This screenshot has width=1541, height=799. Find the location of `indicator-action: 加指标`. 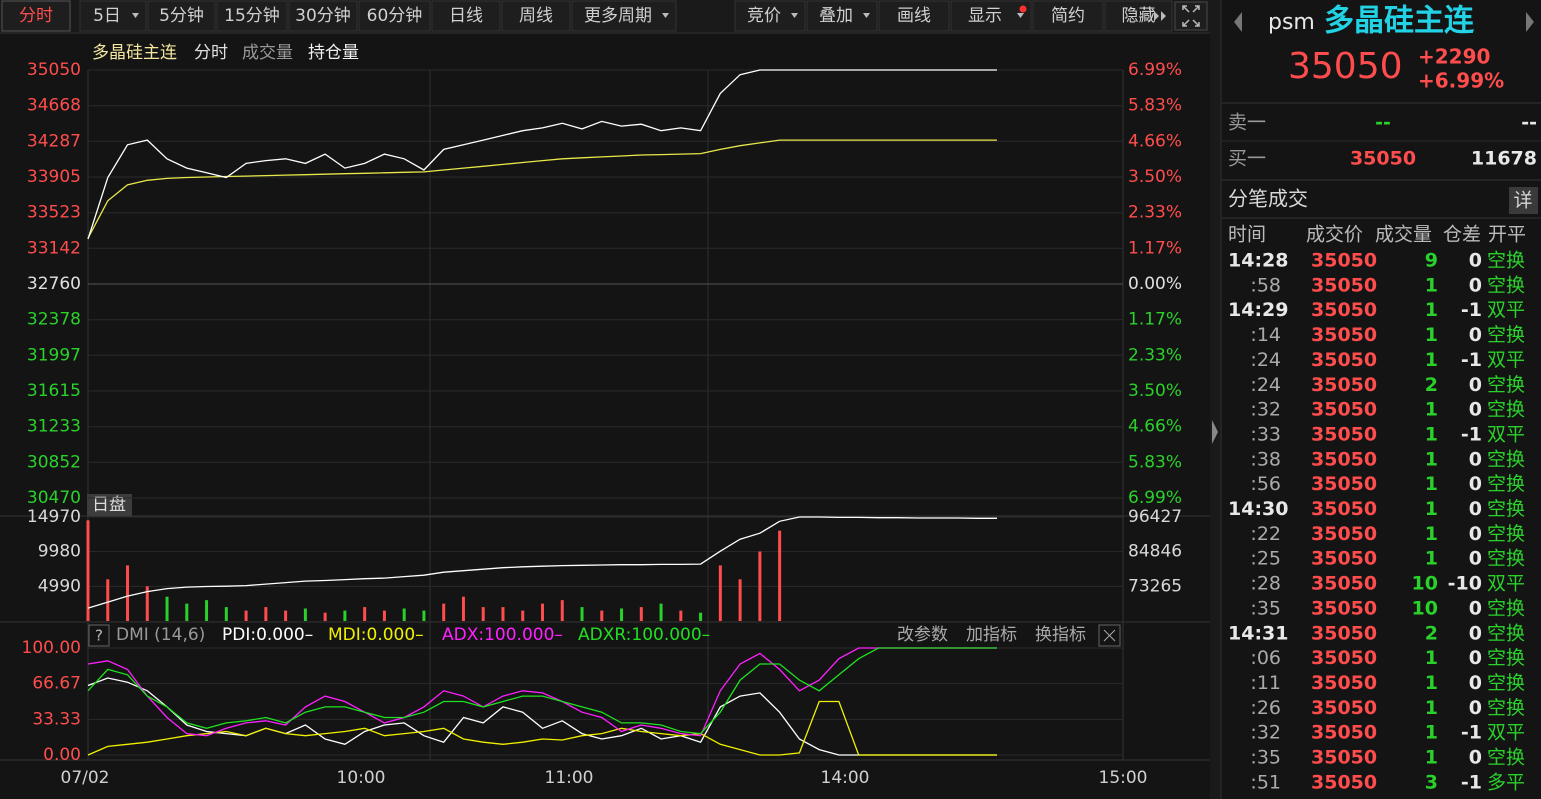

indicator-action: 加指标 is located at coordinates (991, 635).